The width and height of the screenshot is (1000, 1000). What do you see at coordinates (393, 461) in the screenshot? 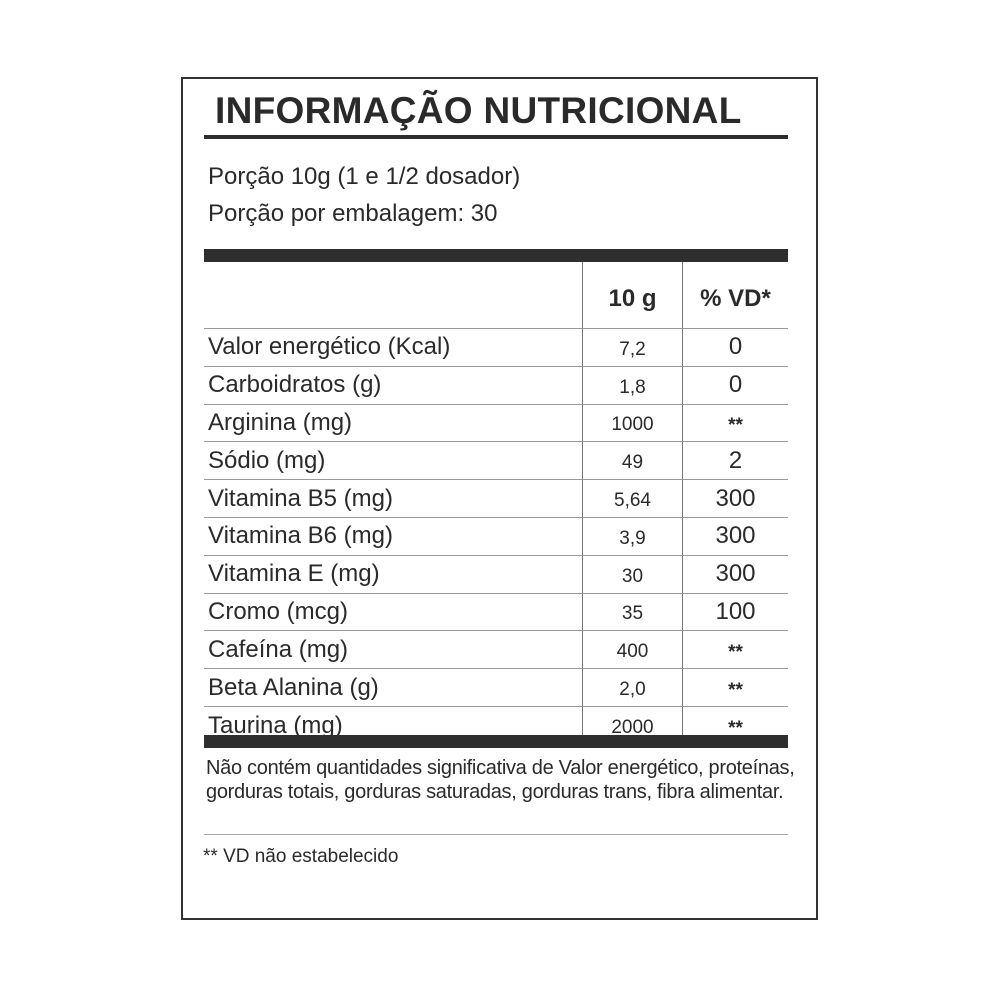
I see `nutrient-name: Sódio (mg)` at bounding box center [393, 461].